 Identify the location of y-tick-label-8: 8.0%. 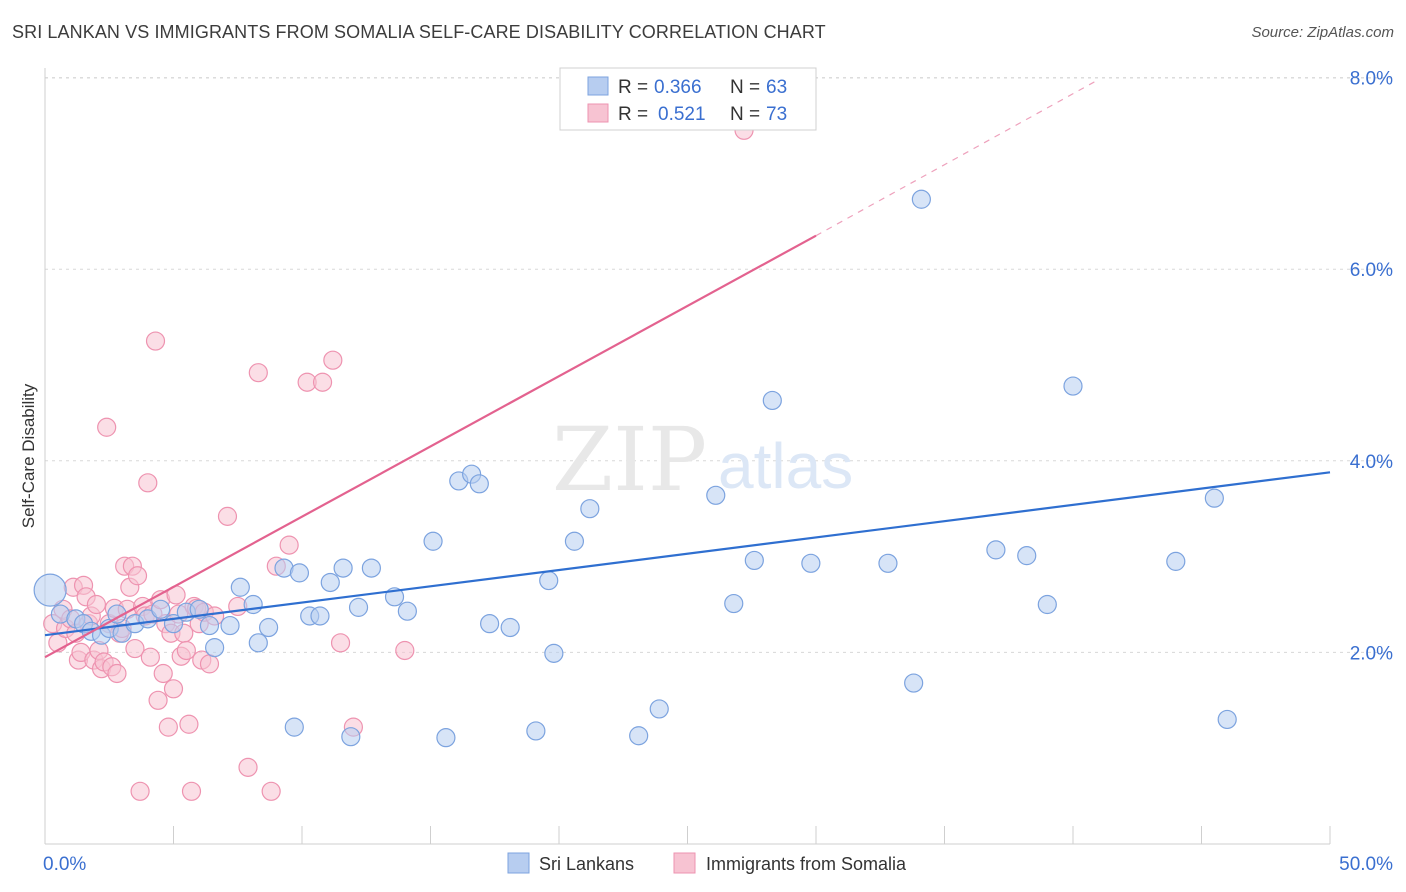
(1371, 79).